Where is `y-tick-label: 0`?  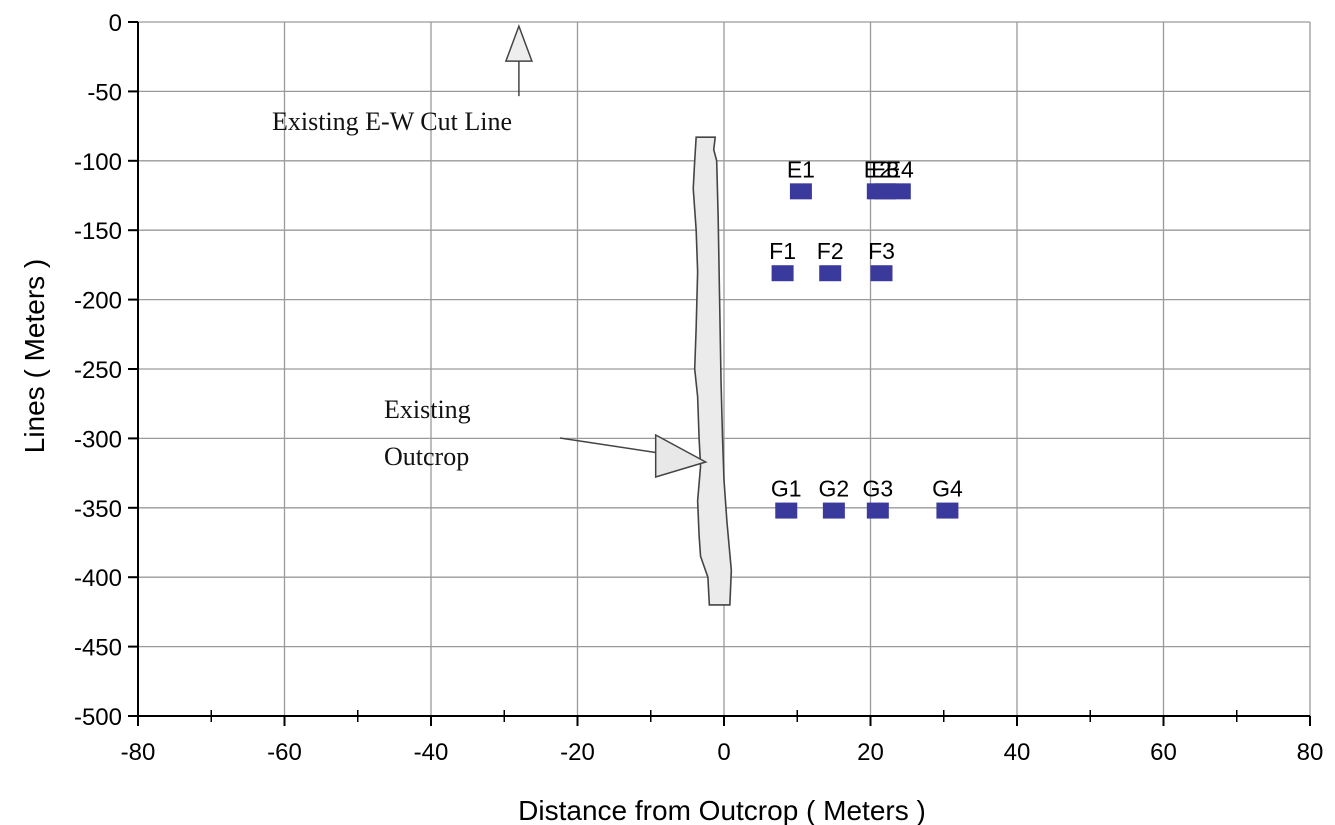
y-tick-label: 0 is located at coordinates (115, 23).